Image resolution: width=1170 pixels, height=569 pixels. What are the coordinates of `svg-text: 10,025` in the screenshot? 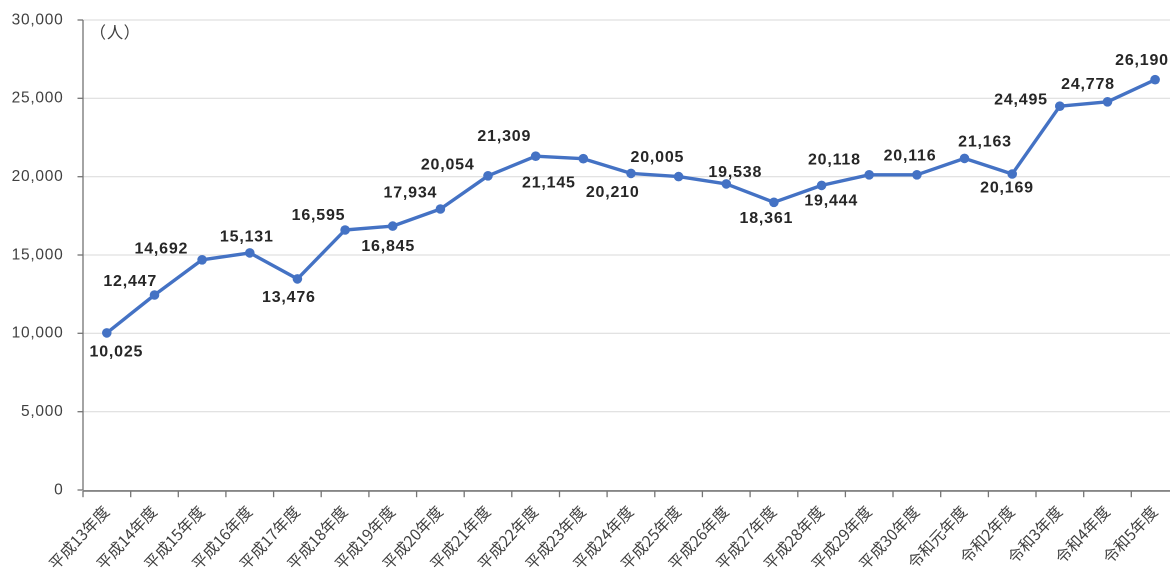 It's located at (117, 352).